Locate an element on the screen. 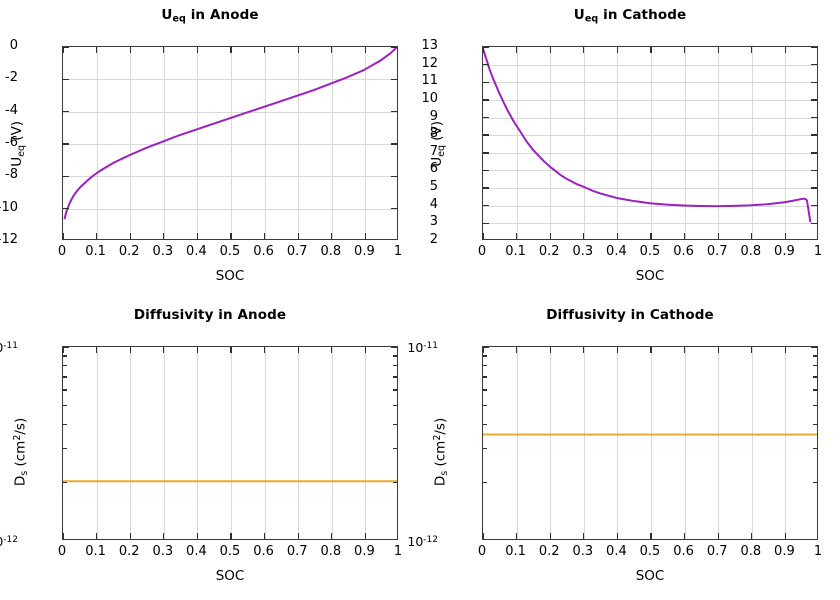  y-axis-tick-label: 3 is located at coordinates (433, 222).